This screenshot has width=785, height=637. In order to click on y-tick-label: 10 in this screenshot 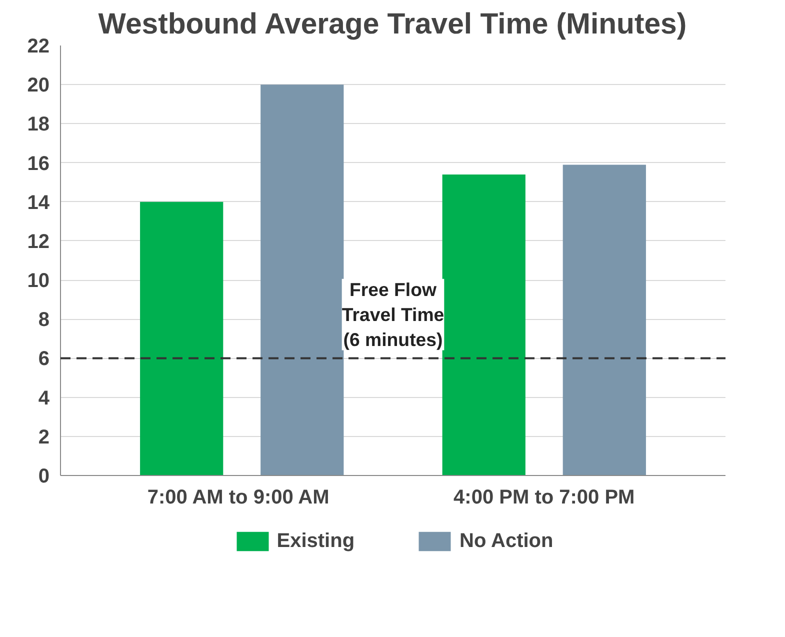, I will do `click(38, 281)`.